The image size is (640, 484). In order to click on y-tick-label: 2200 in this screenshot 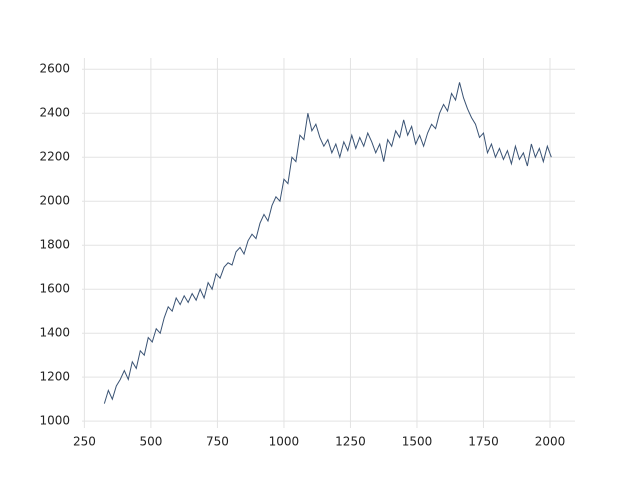, I will do `click(54, 157)`.